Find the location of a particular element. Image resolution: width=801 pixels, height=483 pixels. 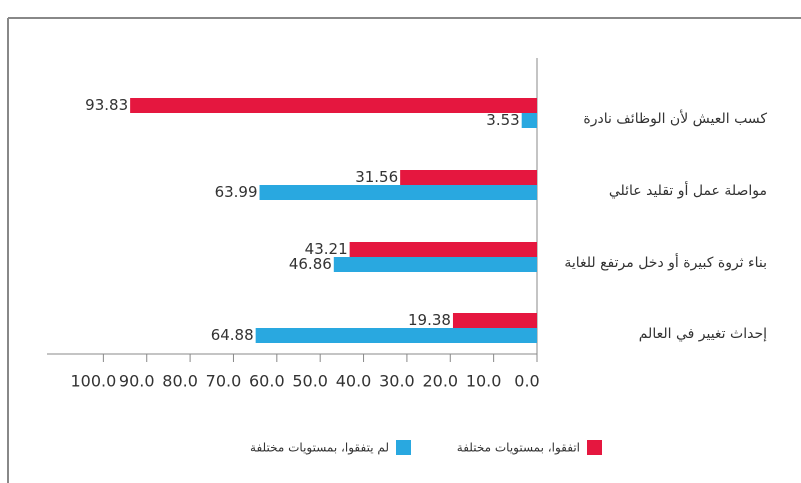

x-tick-label: 50.0 is located at coordinates (310, 381).